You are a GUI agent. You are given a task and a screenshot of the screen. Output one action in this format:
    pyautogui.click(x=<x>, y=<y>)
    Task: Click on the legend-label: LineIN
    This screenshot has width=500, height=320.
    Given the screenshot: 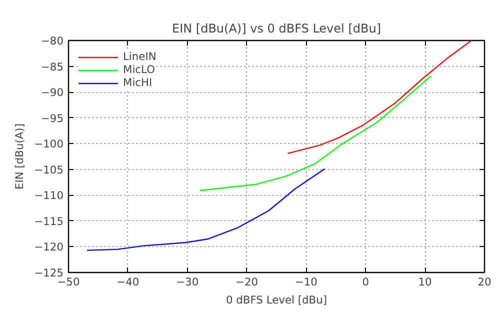 What is the action you would take?
    pyautogui.click(x=139, y=56)
    